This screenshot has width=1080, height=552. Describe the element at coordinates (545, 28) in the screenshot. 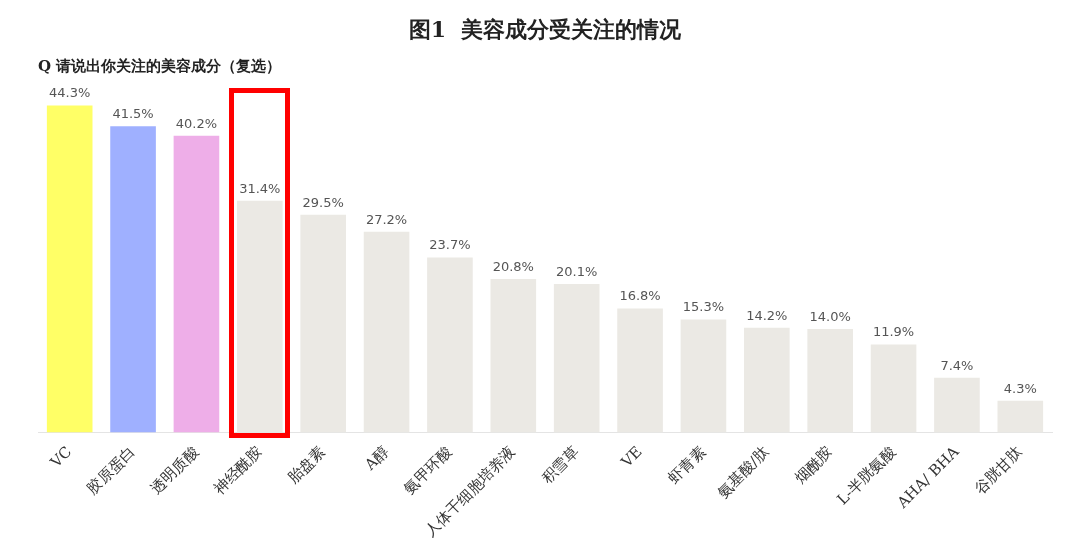

I see `chart-title: 图1 美容成分受关注的情况` at that location.